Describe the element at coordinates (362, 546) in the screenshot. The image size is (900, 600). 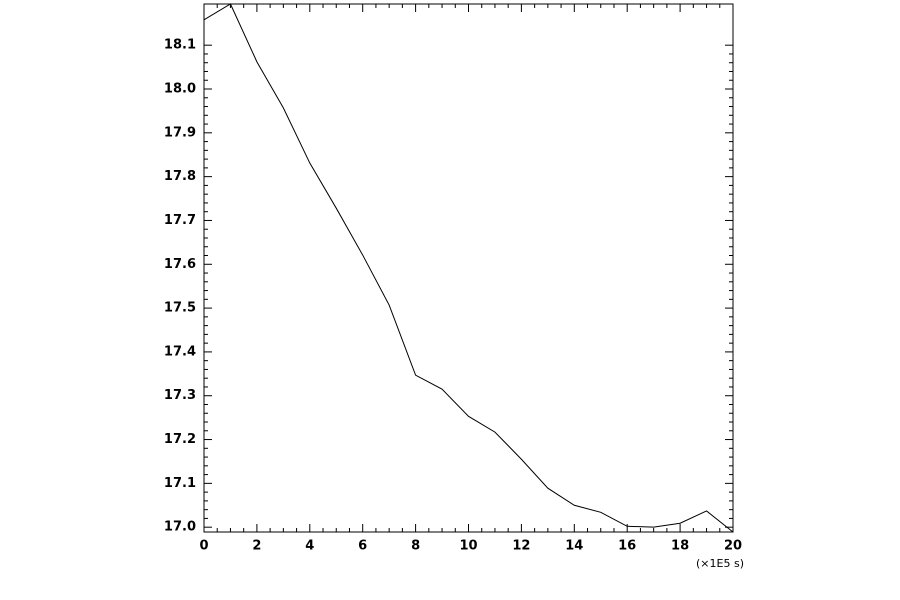
I see `x-tick-label: 6` at that location.